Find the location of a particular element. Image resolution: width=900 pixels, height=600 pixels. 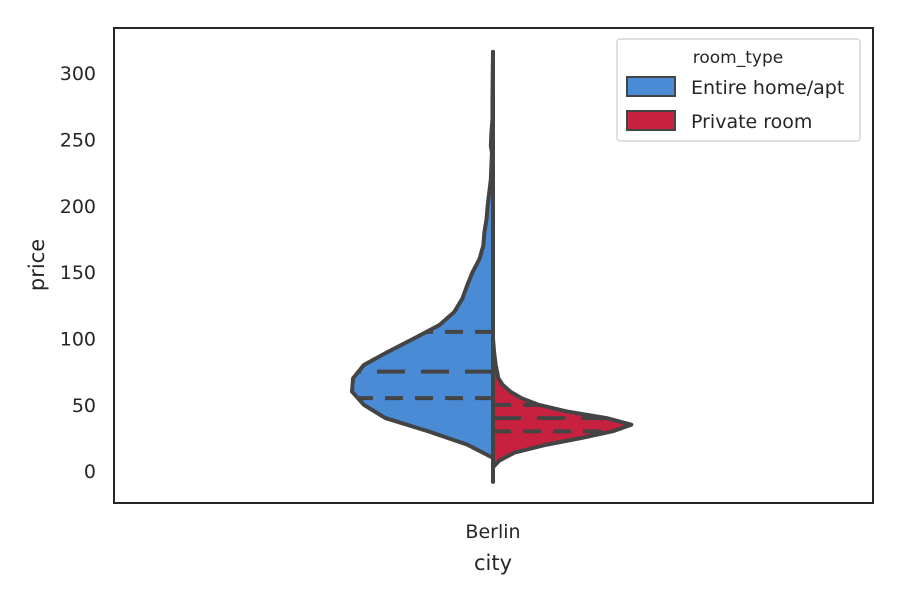

legend: room_type Entire home/apt Private room is located at coordinates (738, 90).